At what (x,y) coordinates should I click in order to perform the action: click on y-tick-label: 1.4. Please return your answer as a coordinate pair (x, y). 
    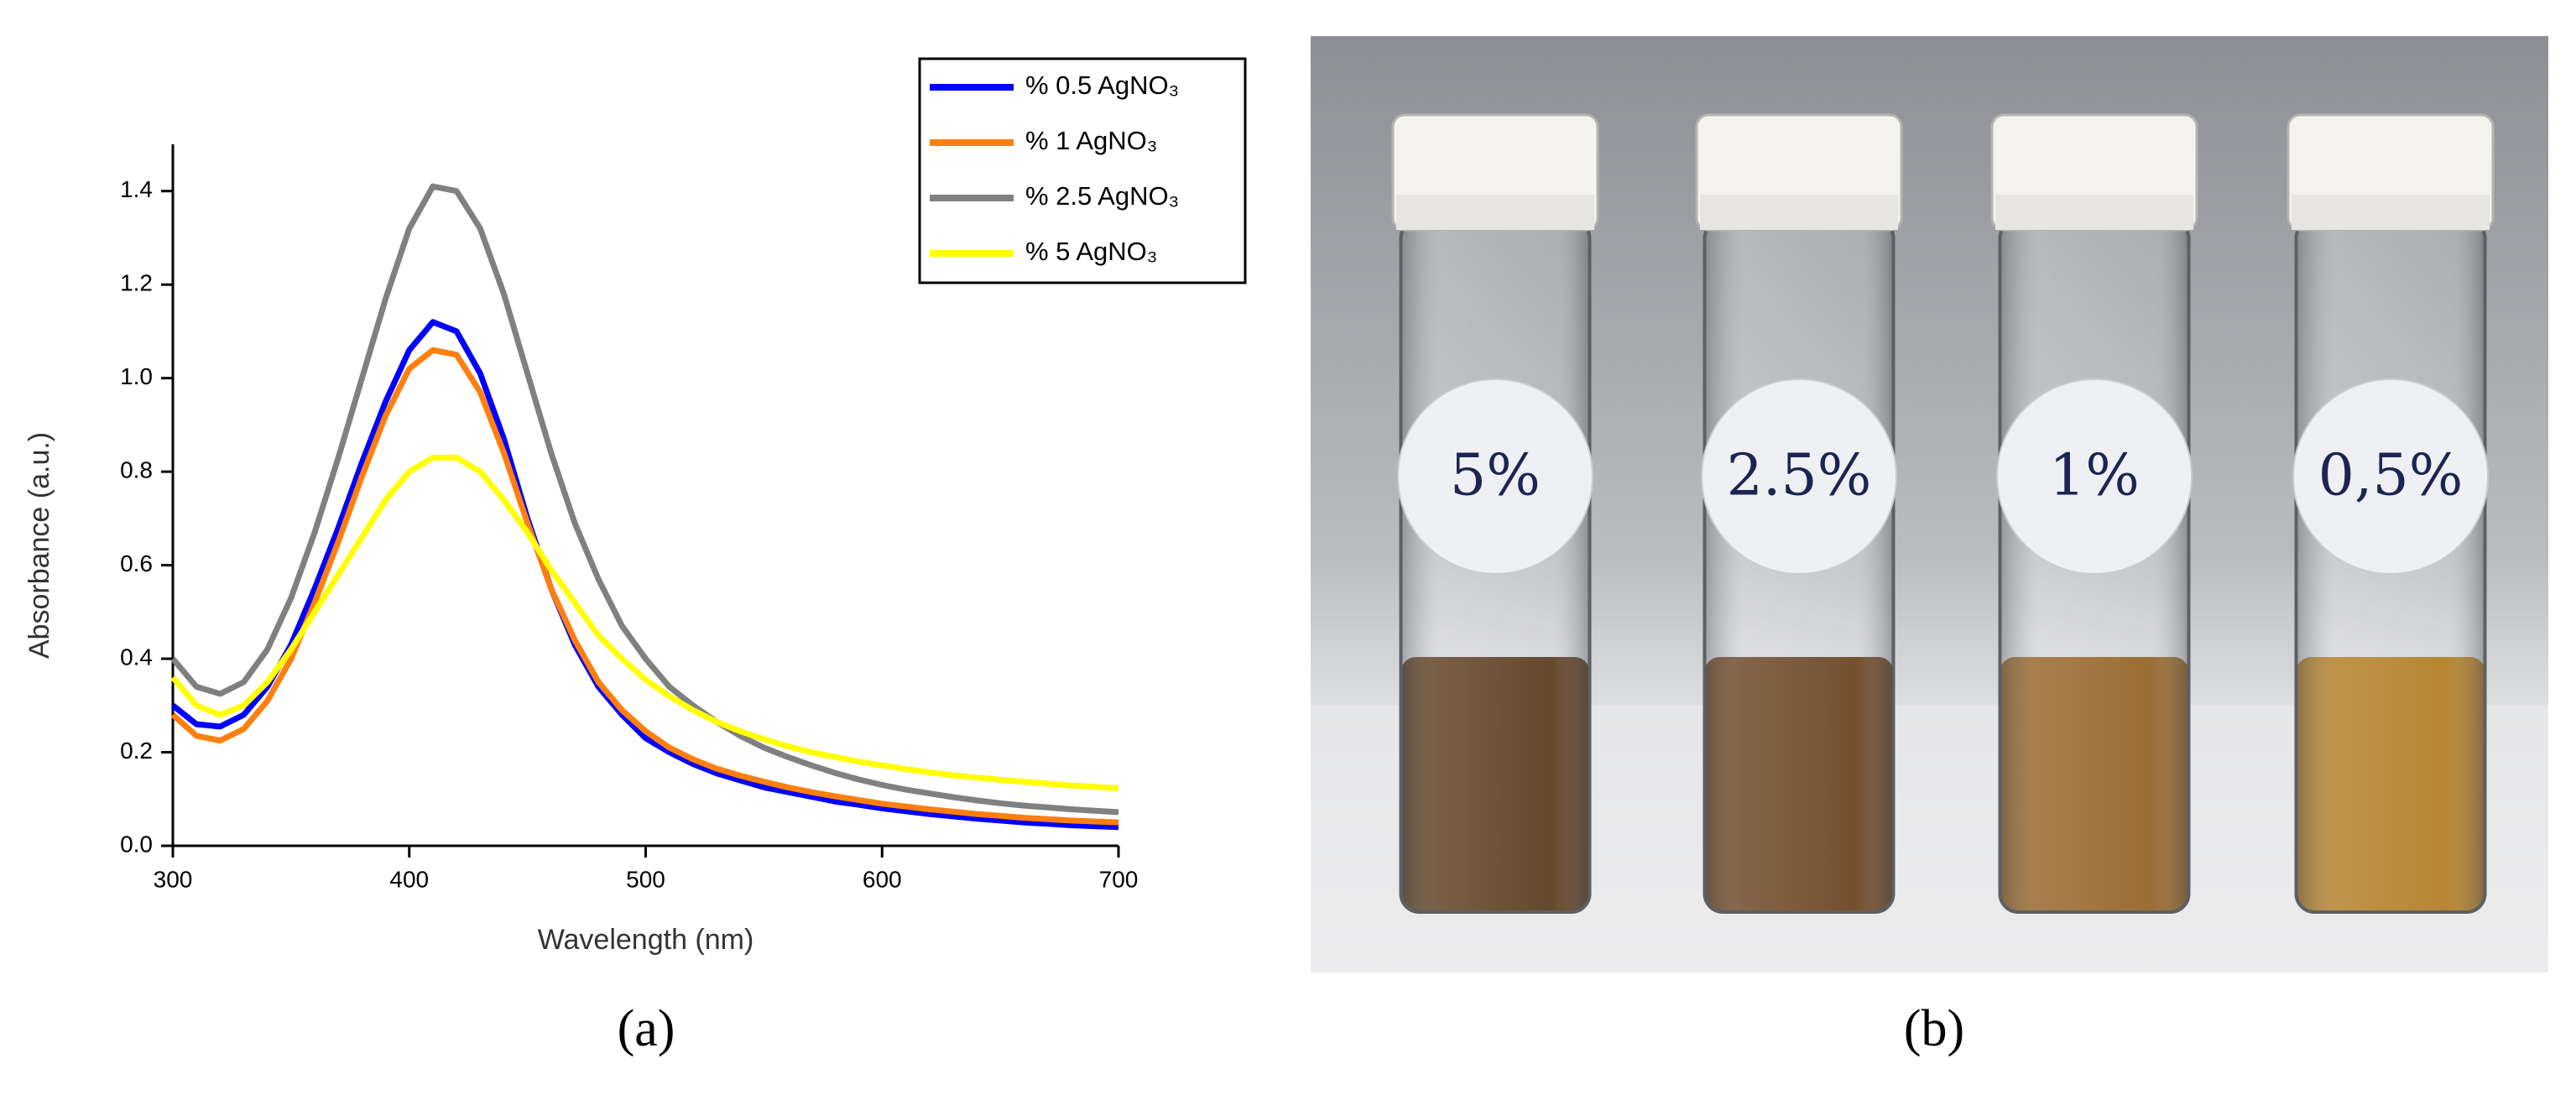
    Looking at the image, I should click on (136, 189).